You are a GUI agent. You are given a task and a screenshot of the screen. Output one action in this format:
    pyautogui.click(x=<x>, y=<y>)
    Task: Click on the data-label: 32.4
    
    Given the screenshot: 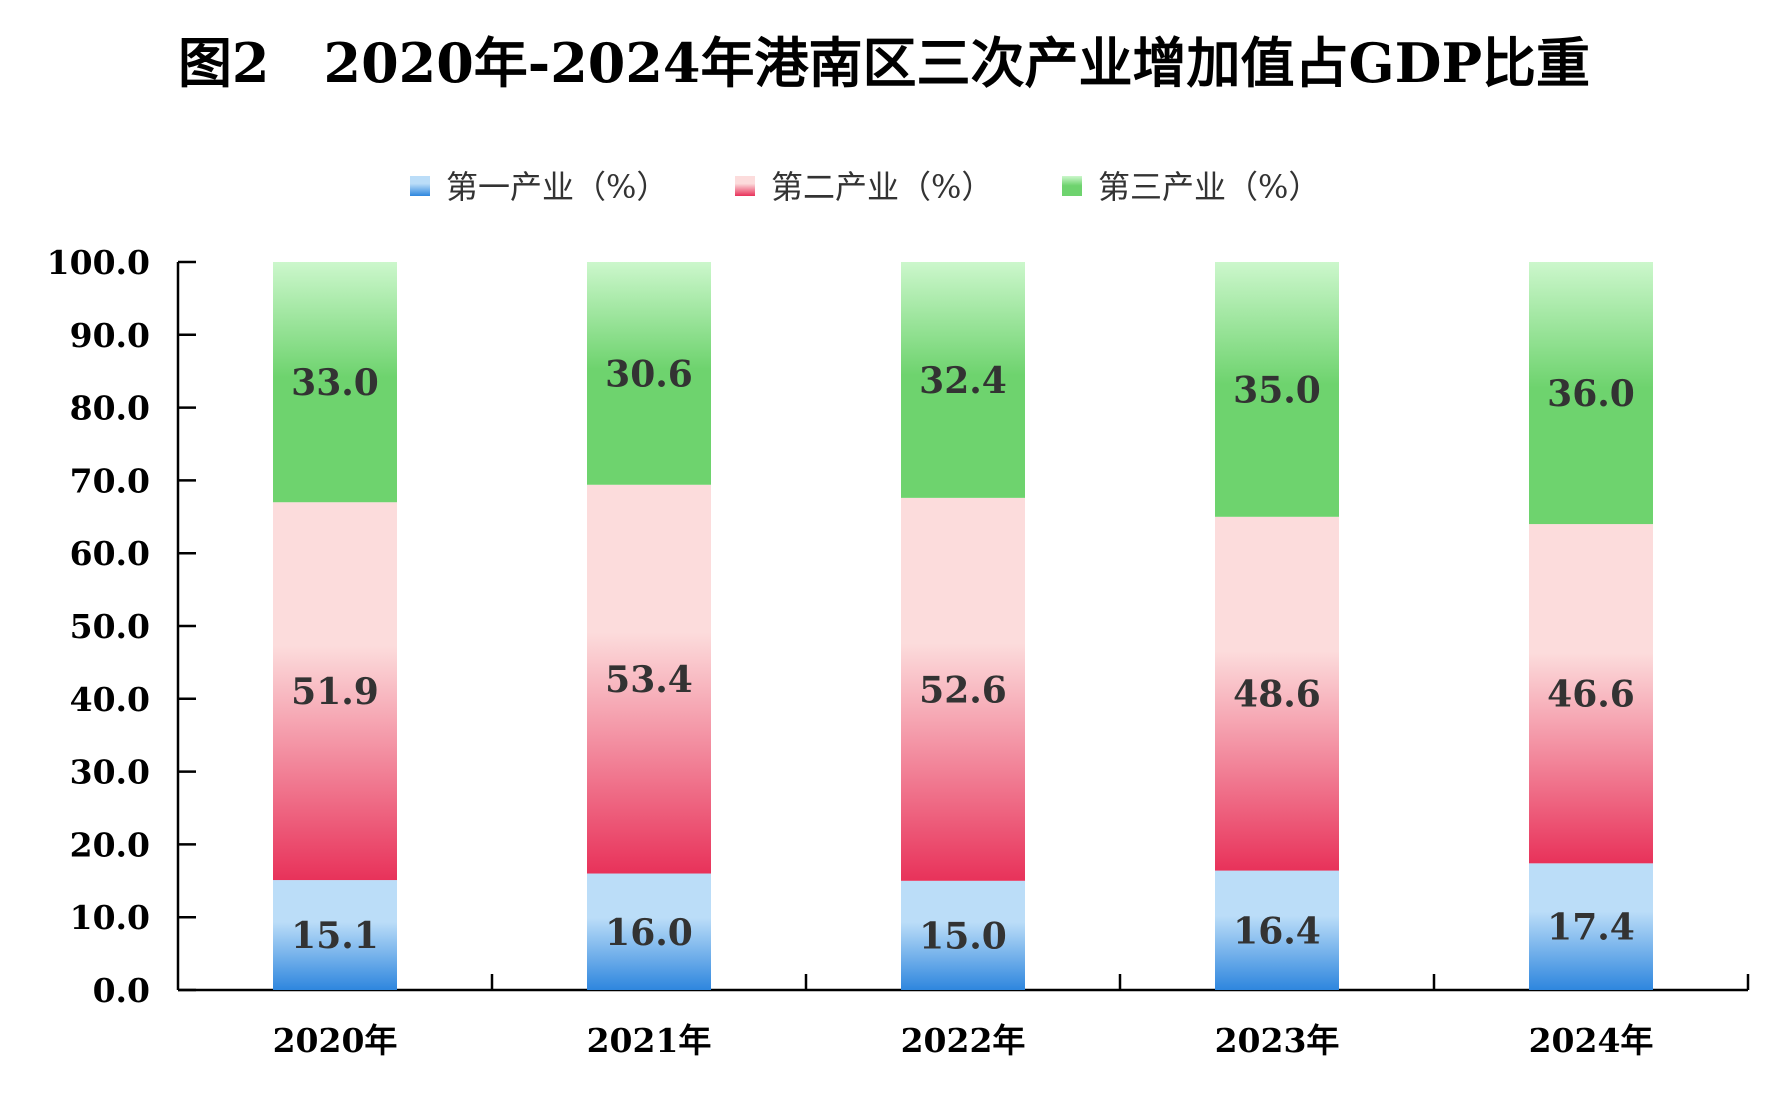 What is the action you would take?
    pyautogui.click(x=963, y=381)
    